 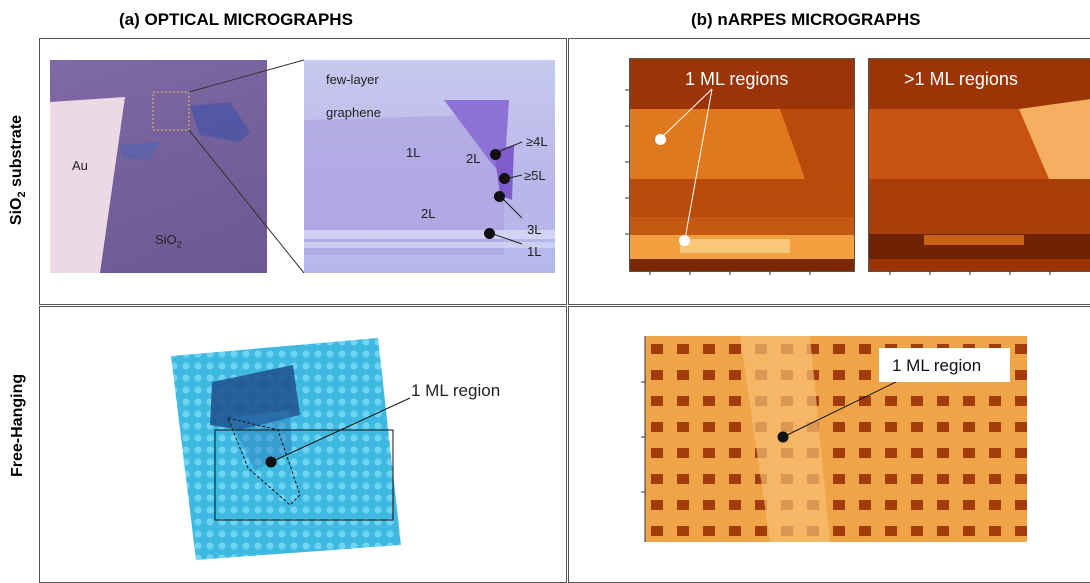 What do you see at coordinates (80, 165) in the screenshot?
I see `au-label: Au` at bounding box center [80, 165].